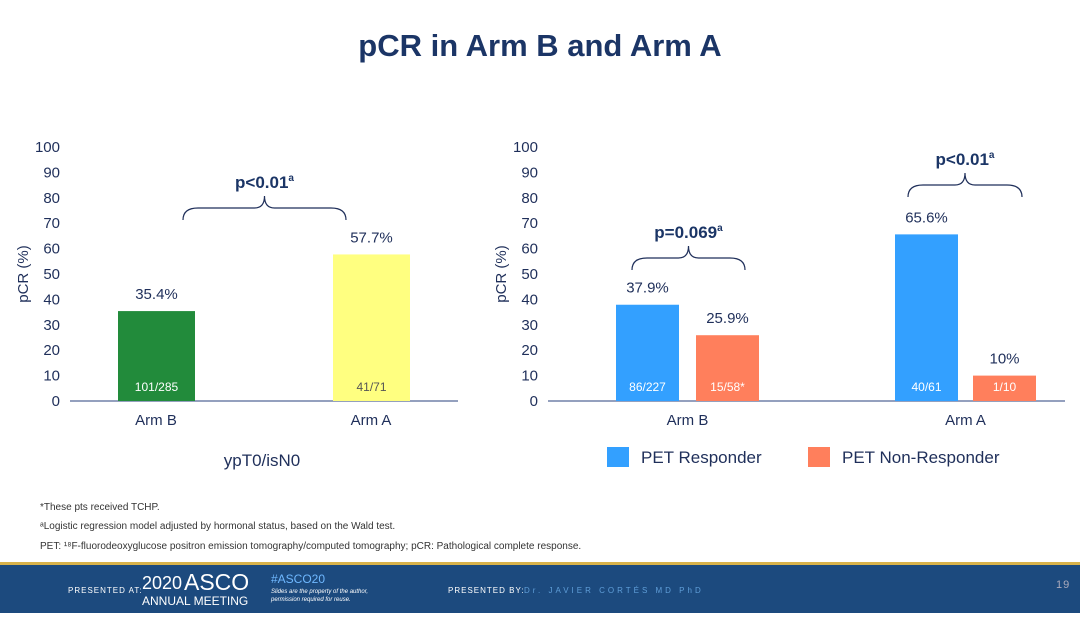 This screenshot has width=1080, height=621. What do you see at coordinates (157, 387) in the screenshot?
I see `bar-count-label: 101/285` at bounding box center [157, 387].